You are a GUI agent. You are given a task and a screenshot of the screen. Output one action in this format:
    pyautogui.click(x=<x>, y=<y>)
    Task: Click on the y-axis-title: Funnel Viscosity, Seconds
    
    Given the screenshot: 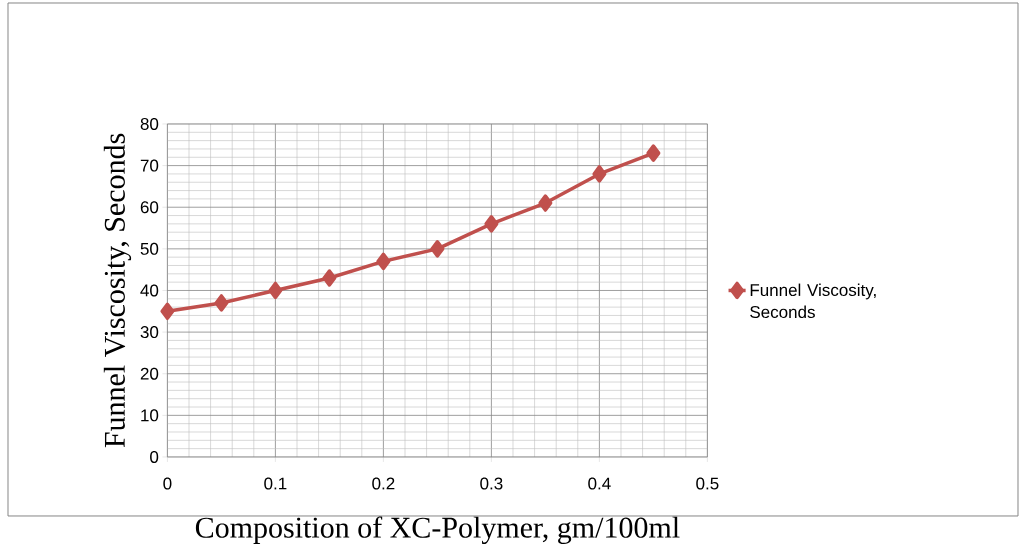 What is the action you would take?
    pyautogui.click(x=117, y=290)
    